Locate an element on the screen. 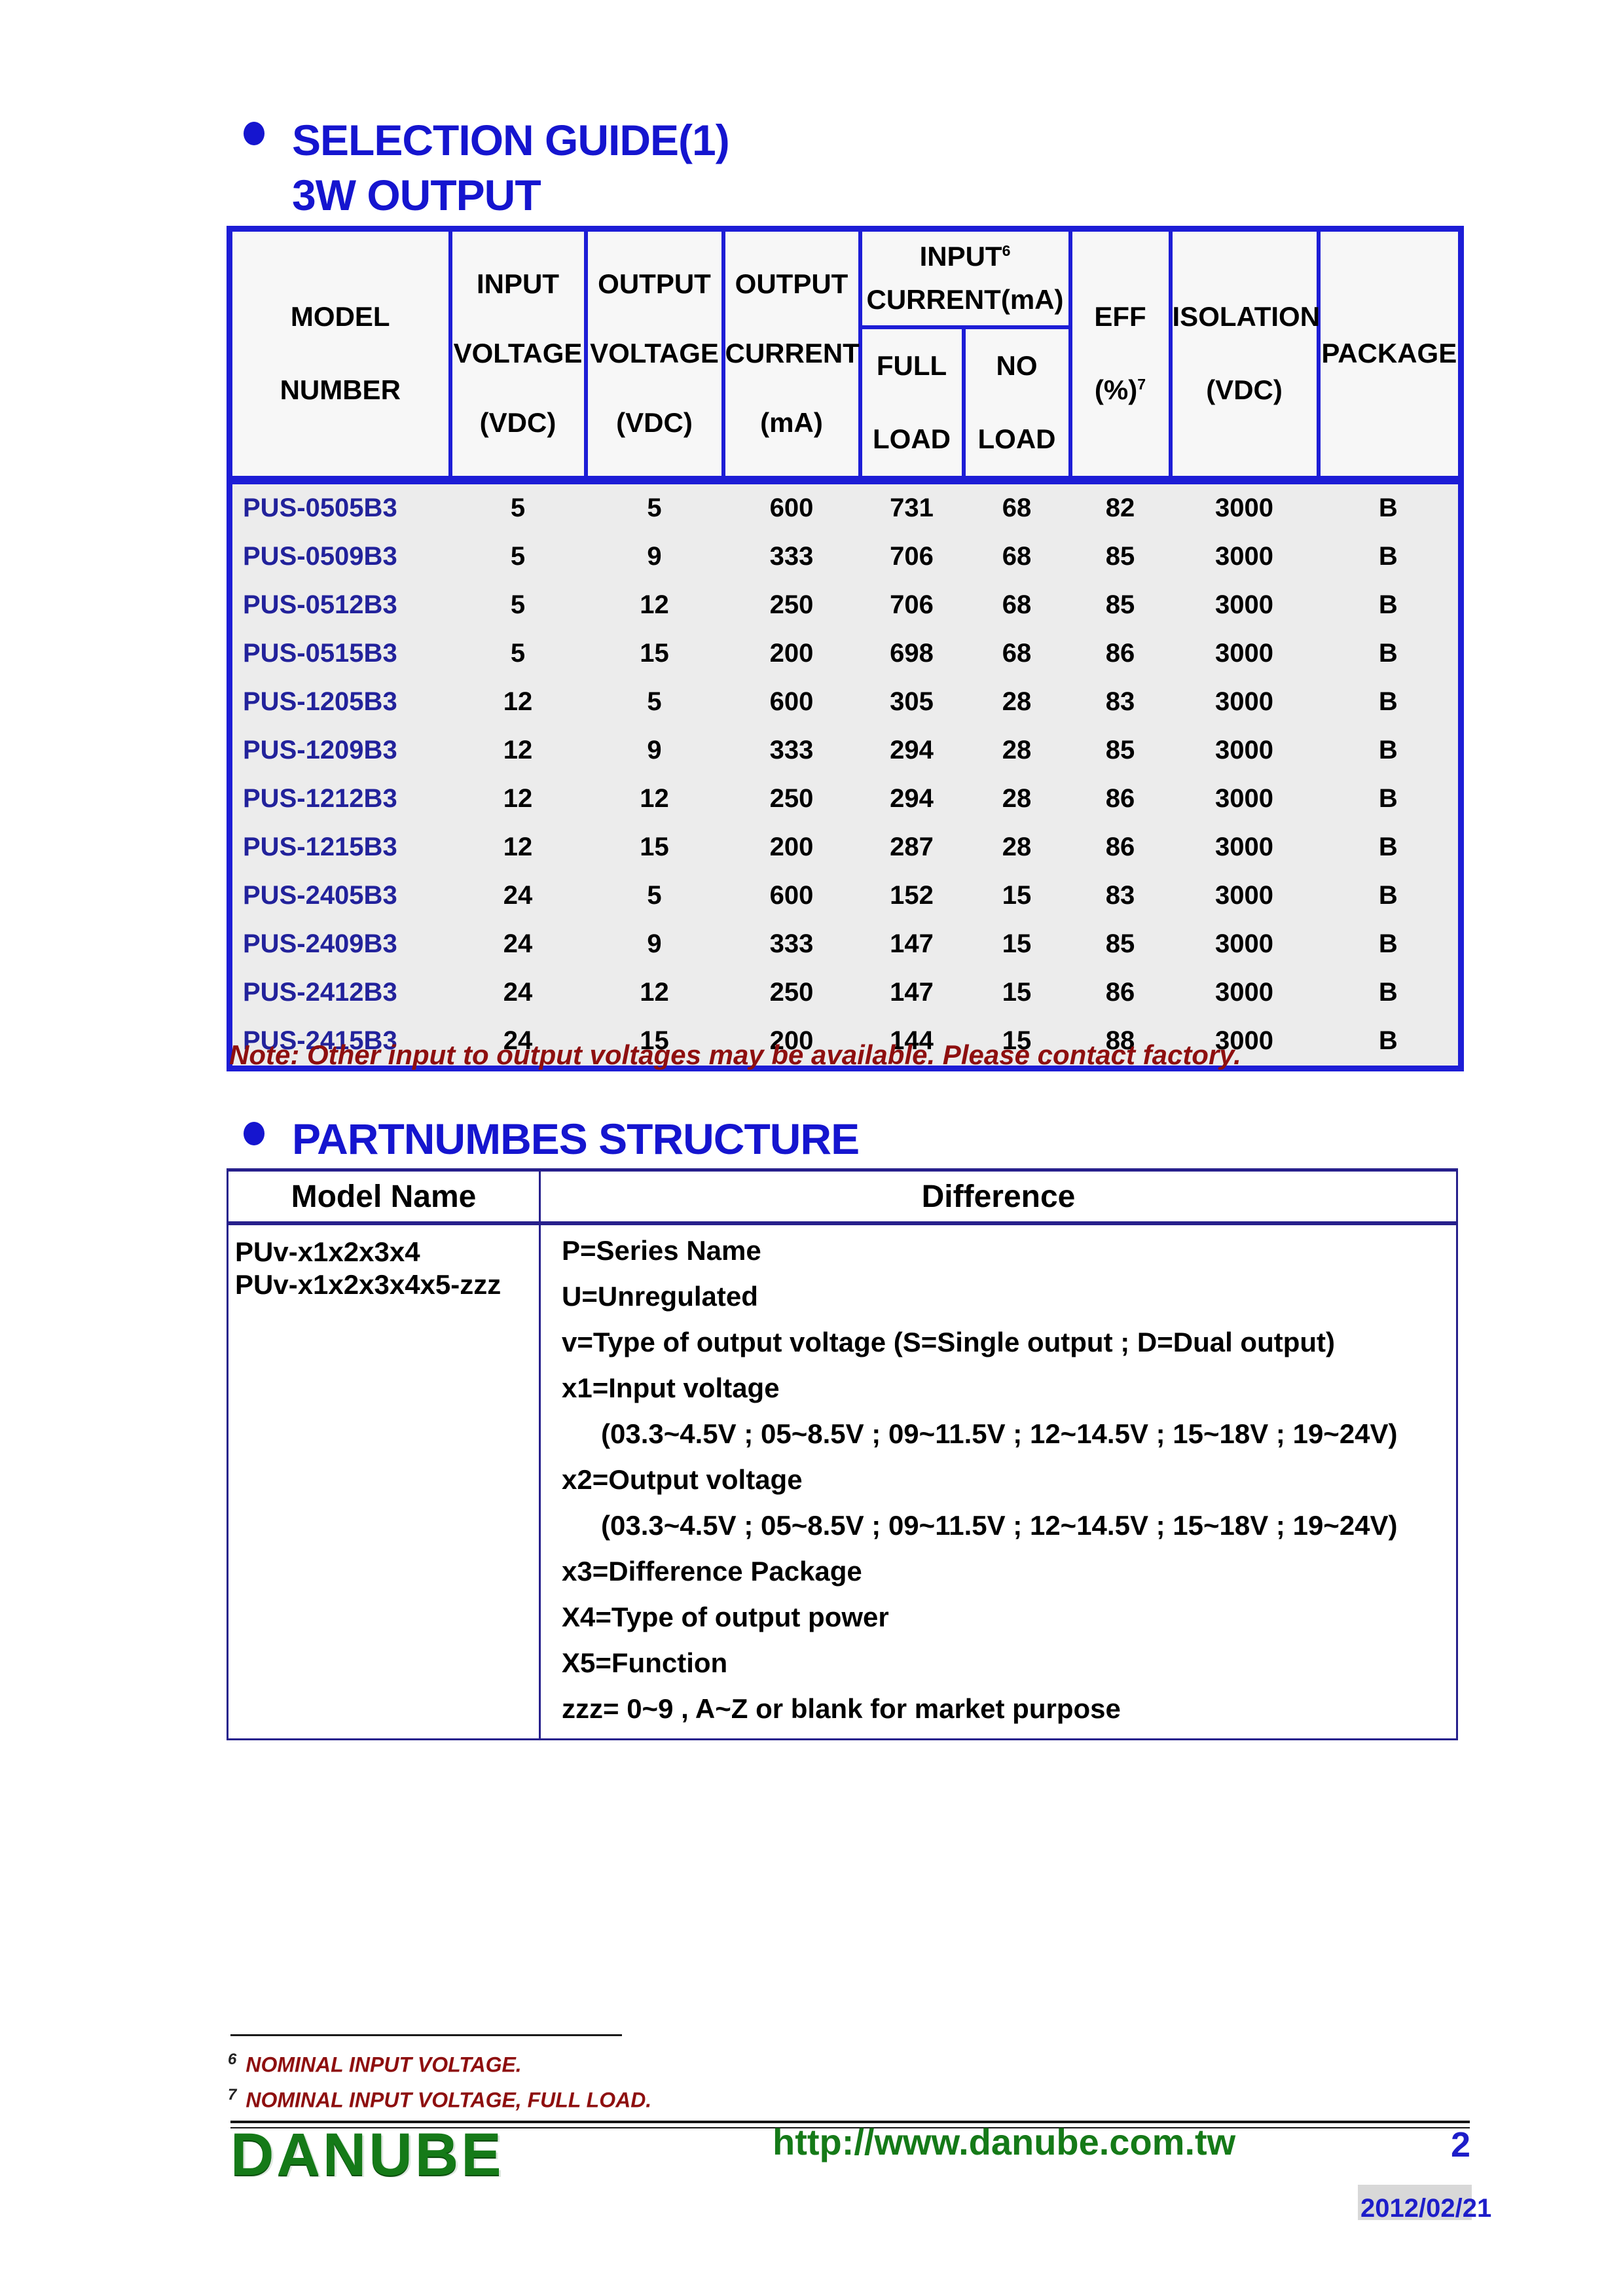  efficiency-cell: 83 is located at coordinates (1120, 895).